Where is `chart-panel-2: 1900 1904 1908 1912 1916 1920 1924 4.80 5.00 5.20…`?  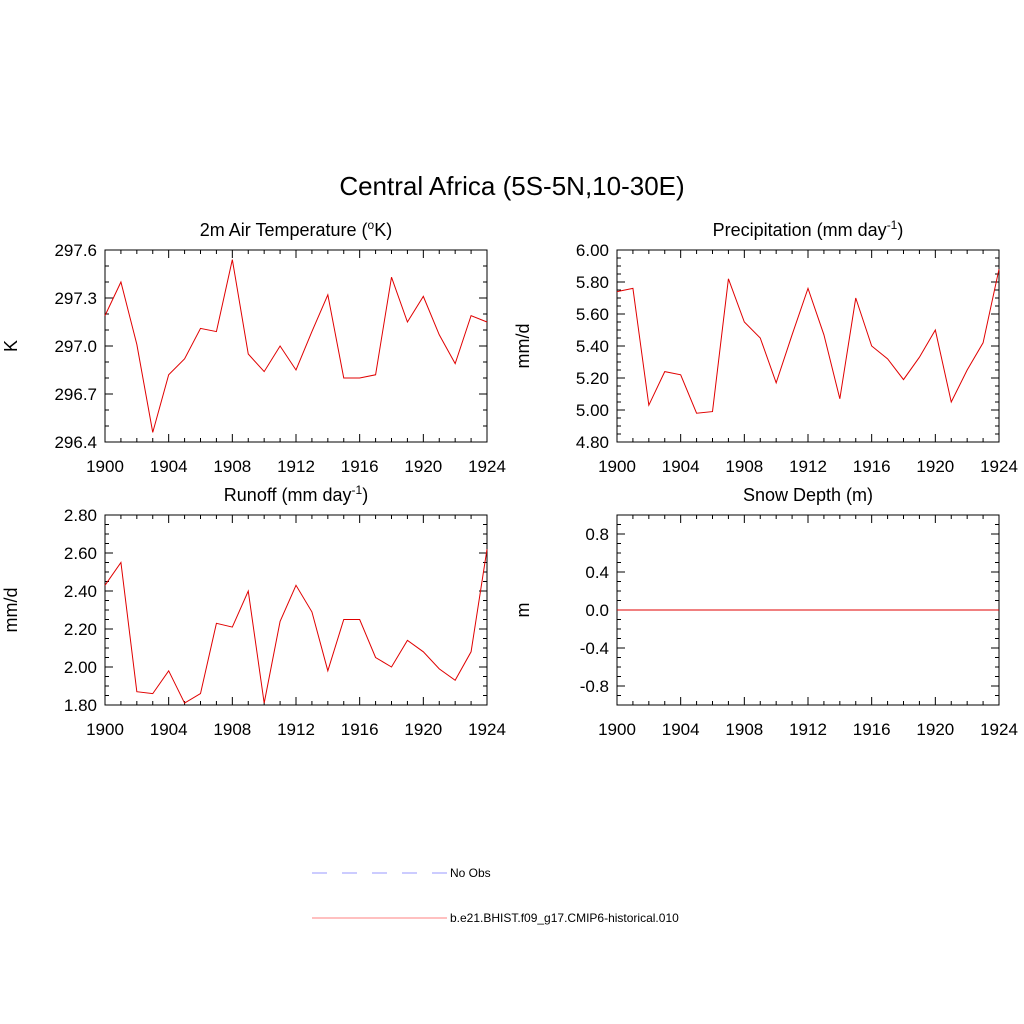 chart-panel-2: 1900 1904 1908 1912 1916 1920 1924 4.80 5.00 5.20… is located at coordinates (765, 347).